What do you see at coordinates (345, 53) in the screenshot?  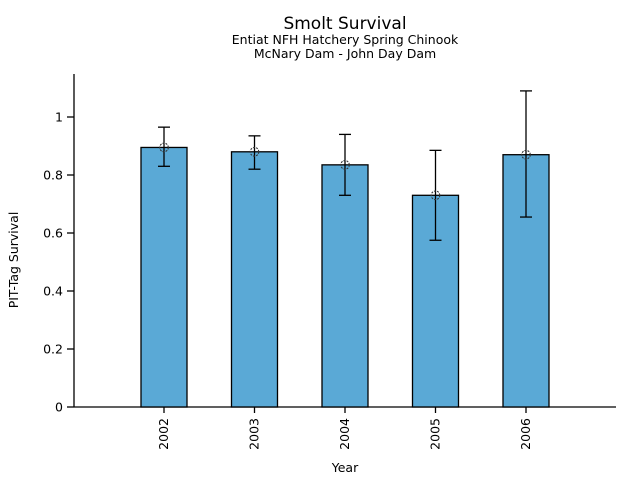 I see `chart-subtitle-line2: McNary Dam - John Day Dam` at bounding box center [345, 53].